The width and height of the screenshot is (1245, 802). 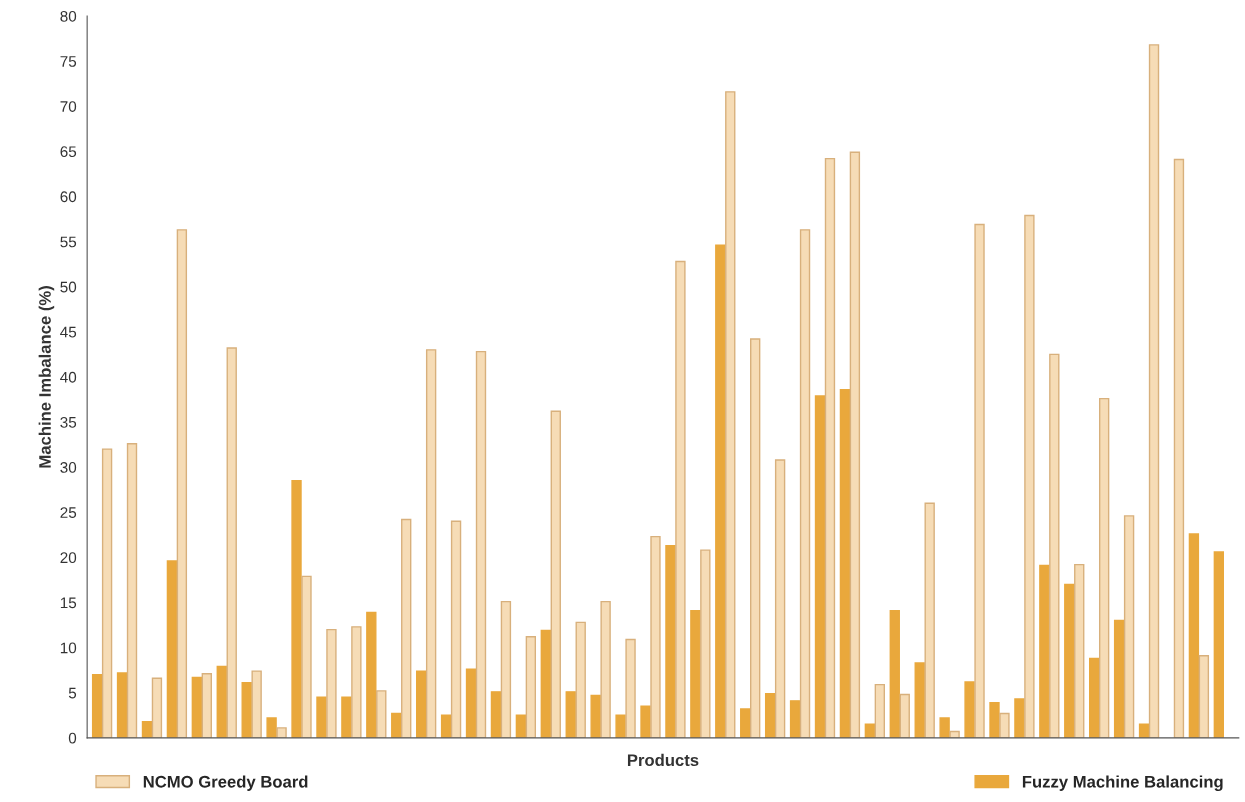 What do you see at coordinates (68, 422) in the screenshot?
I see `y-tick-label: 35` at bounding box center [68, 422].